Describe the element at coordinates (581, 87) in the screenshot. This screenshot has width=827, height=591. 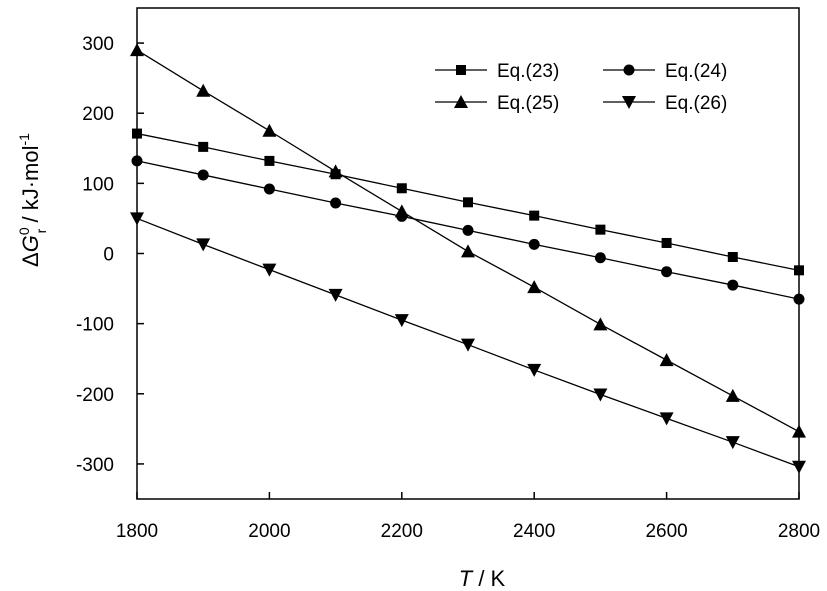
I see `legend: Eq.(23) Eq.(24) Eq.(25) Eq.(26)` at that location.